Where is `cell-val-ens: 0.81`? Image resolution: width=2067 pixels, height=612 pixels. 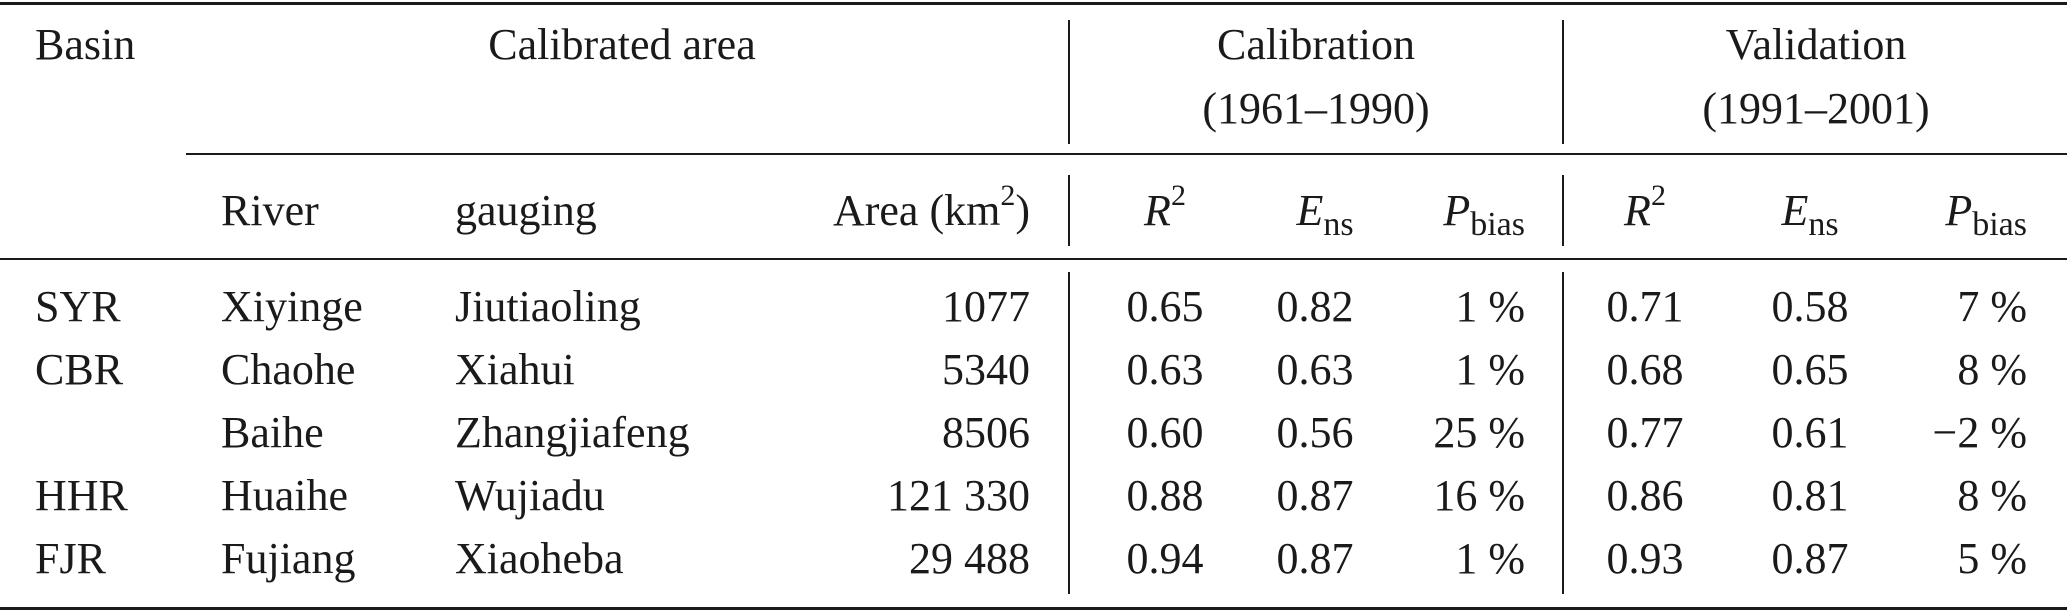 cell-val-ens: 0.81 is located at coordinates (1810, 495).